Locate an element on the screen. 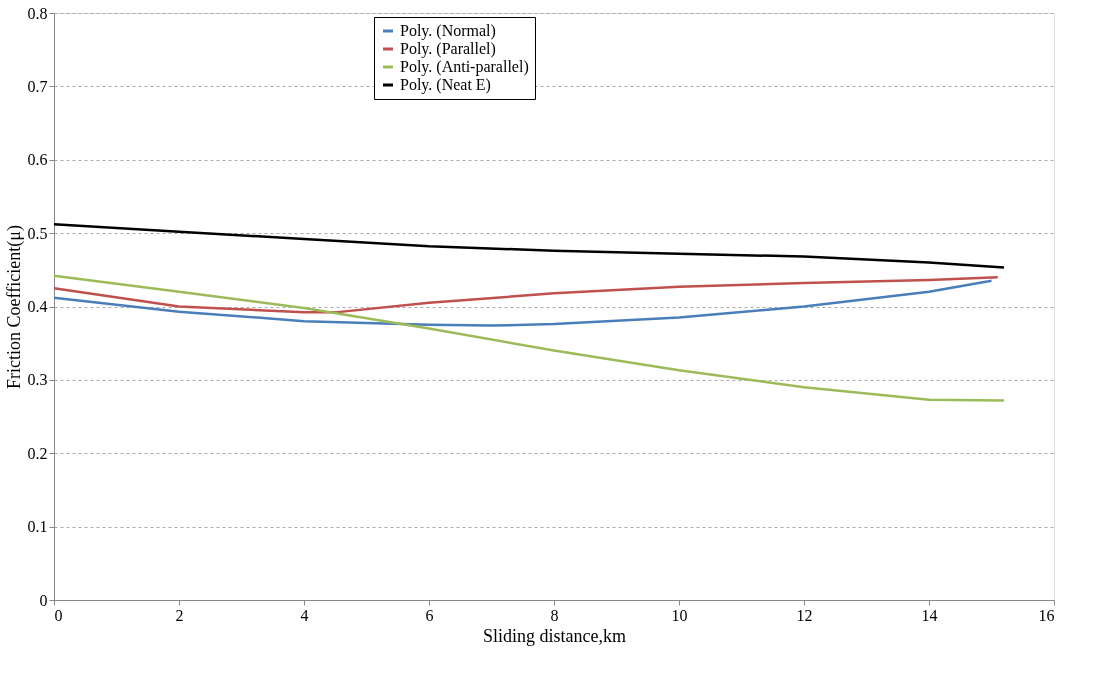 The height and width of the screenshot is (691, 1094). y-tick-label: 0.5 is located at coordinates (37, 233).